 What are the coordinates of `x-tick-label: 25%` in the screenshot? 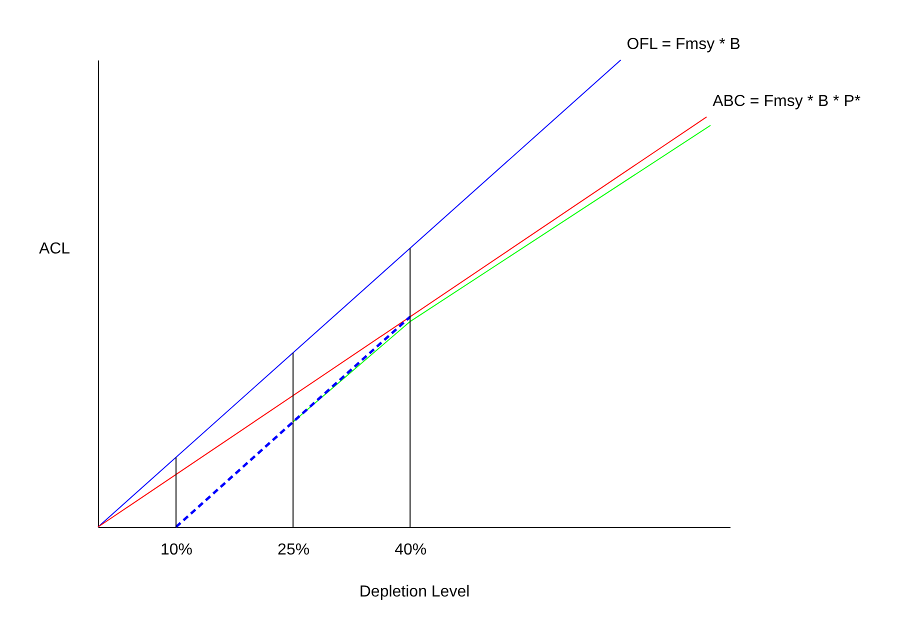 It's located at (294, 550).